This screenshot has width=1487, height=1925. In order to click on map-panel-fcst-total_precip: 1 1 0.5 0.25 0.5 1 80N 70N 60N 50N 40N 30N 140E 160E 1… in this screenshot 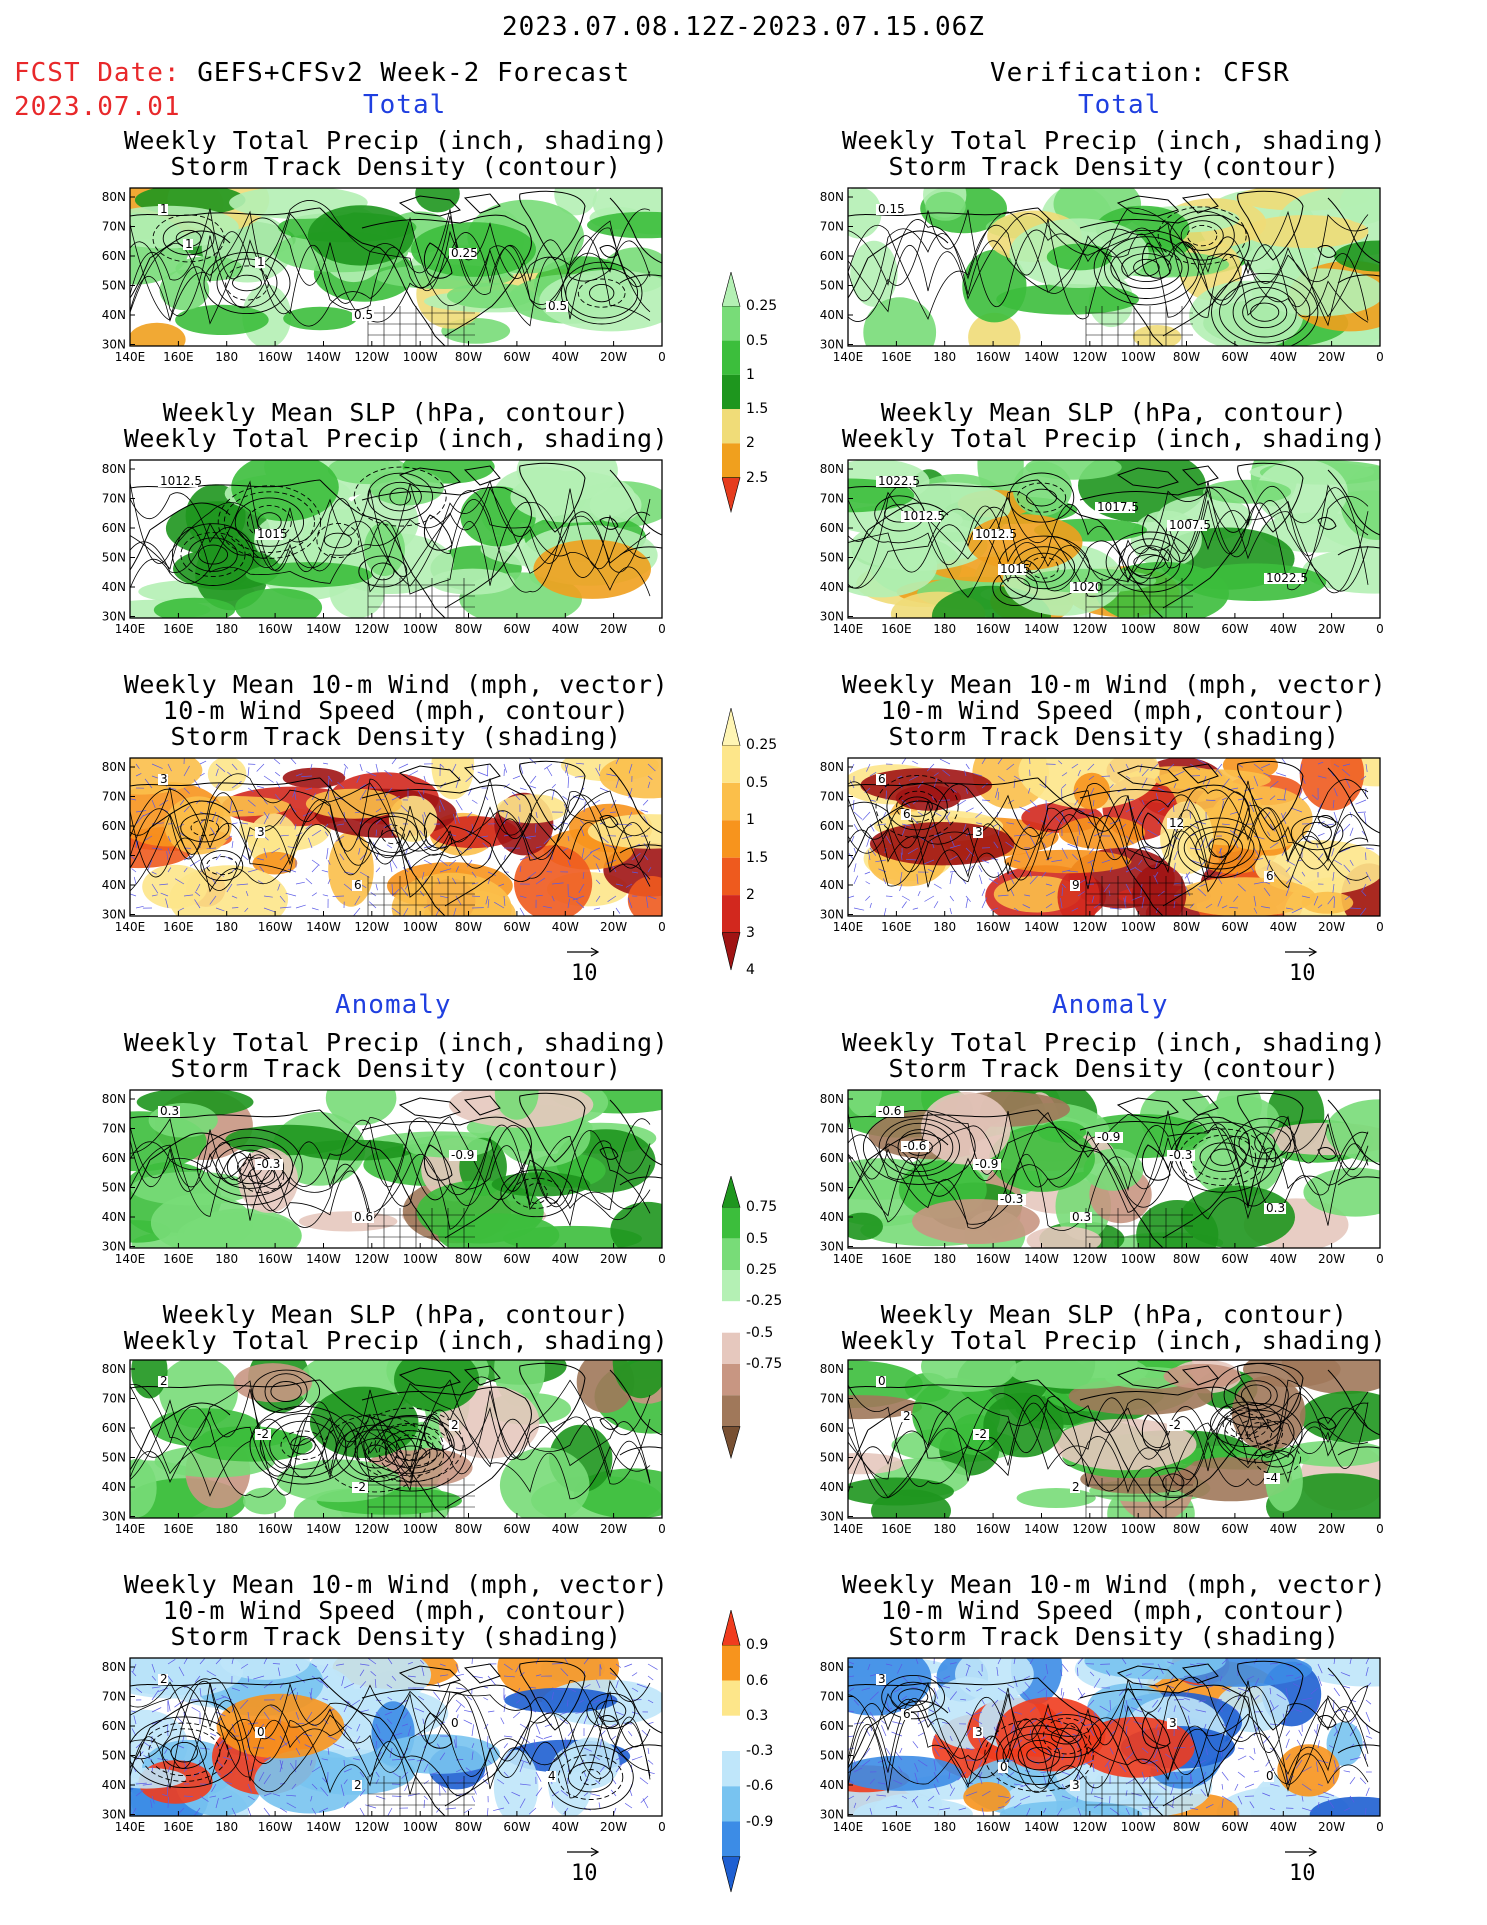, I will do `click(381, 278)`.